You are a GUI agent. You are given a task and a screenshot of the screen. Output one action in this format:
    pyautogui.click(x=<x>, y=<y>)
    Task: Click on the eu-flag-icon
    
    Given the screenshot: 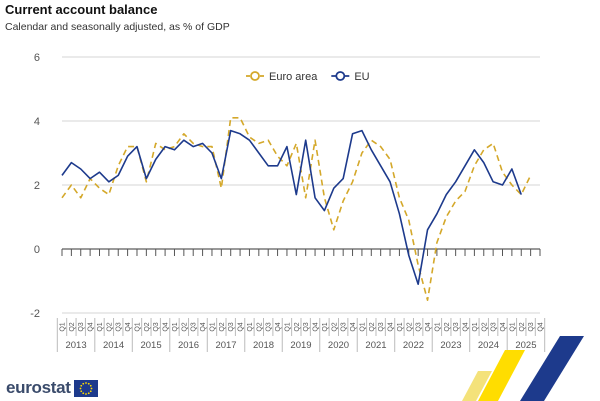 What is the action you would take?
    pyautogui.click(x=85, y=388)
    